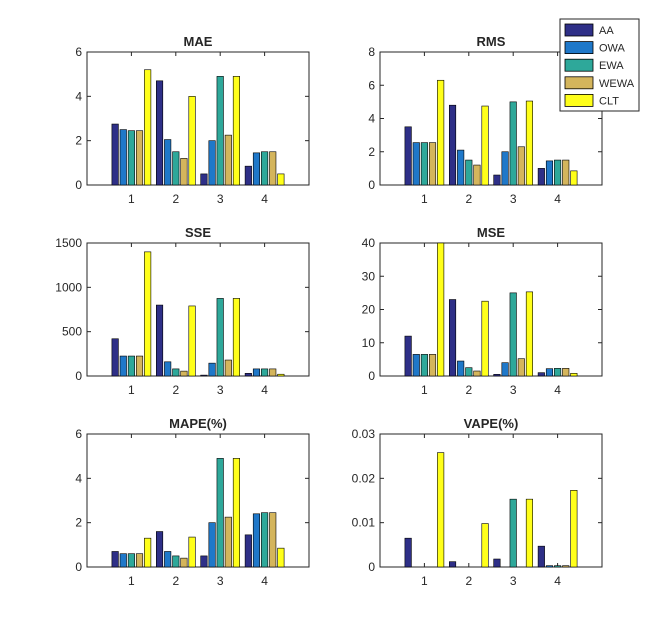 The image size is (667, 636). What do you see at coordinates (579, 83) in the screenshot?
I see `legend-swatch-wewa` at bounding box center [579, 83].